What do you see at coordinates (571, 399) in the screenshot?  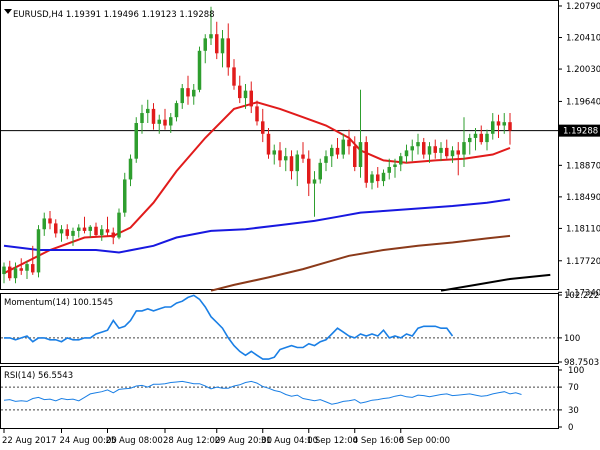 I see `rsi-axis: 100 70 30 0` at bounding box center [571, 399].